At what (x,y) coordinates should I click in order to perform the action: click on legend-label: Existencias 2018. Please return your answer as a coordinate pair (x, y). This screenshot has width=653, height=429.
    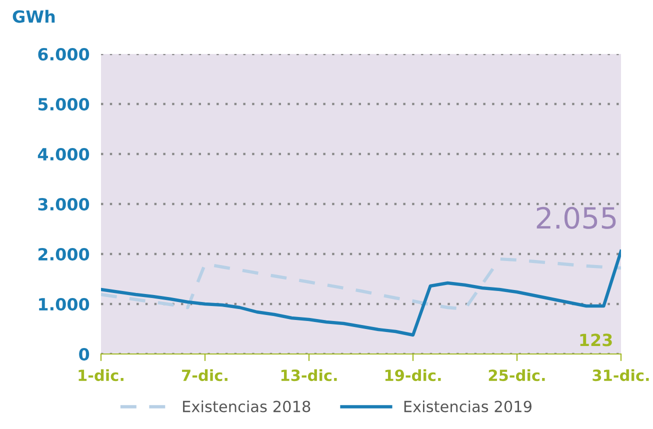
    Looking at the image, I should click on (246, 406).